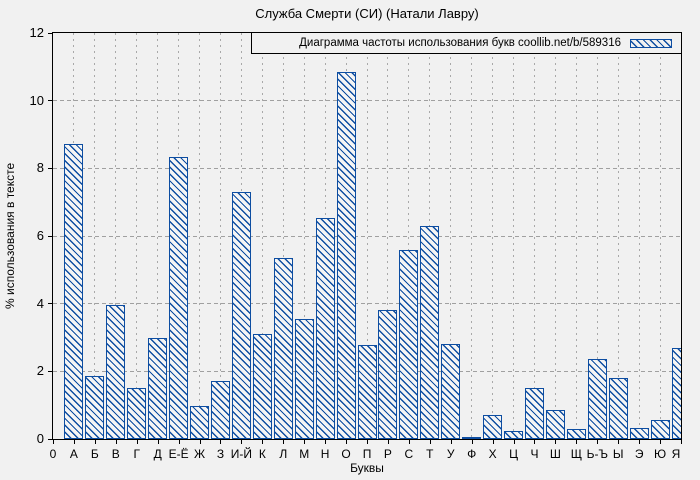 Image resolution: width=700 pixels, height=480 pixels. I want to click on bar-С, so click(409, 344).